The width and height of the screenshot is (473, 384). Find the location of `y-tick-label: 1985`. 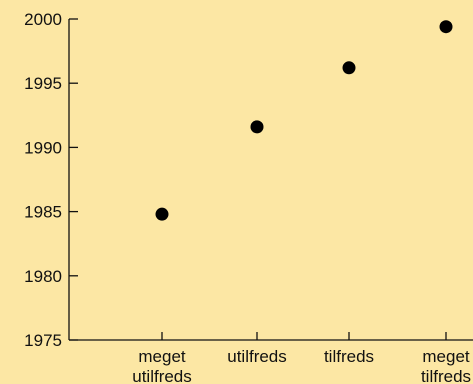

y-tick-label: 1985 is located at coordinates (43, 212).